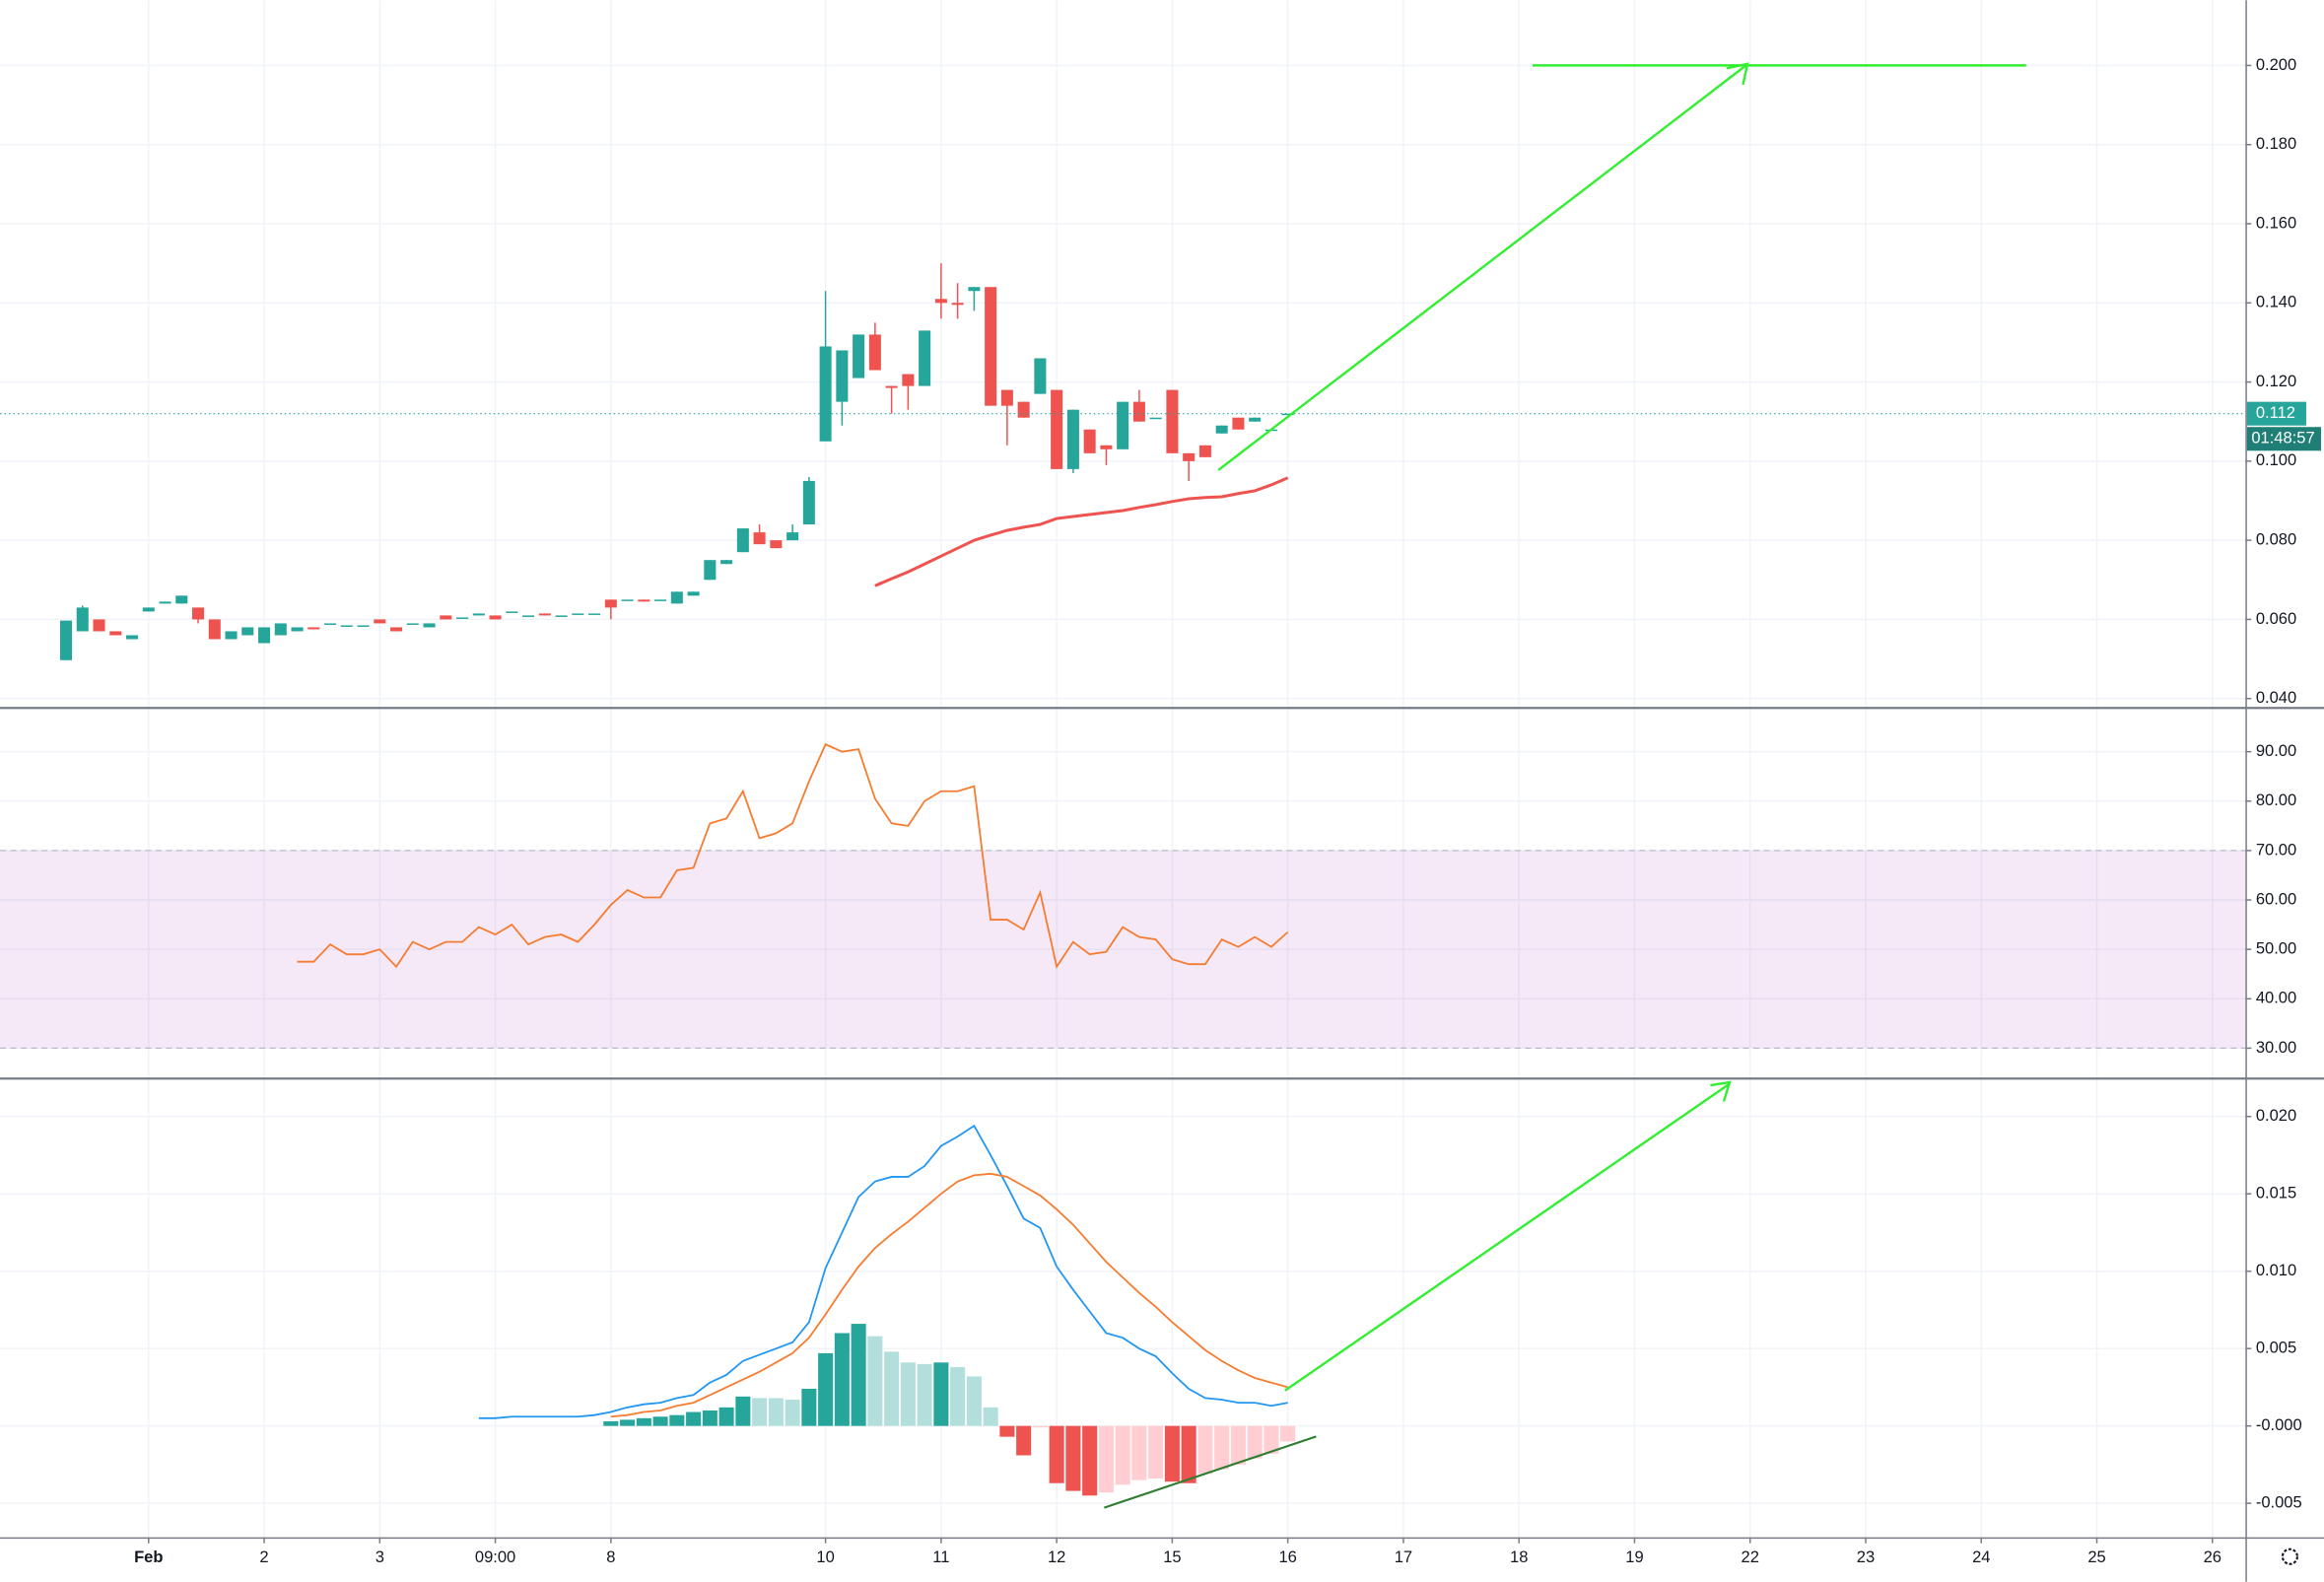 This screenshot has height=1582, width=2324. What do you see at coordinates (2276, 1270) in the screenshot?
I see `y-tick-label: 0.010` at bounding box center [2276, 1270].